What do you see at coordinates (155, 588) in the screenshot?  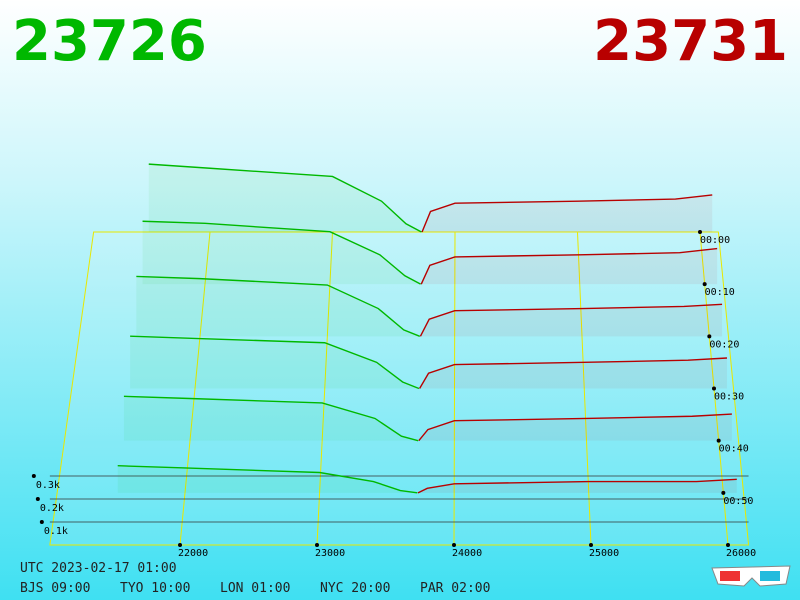 I see `city-time: TYO 10:00` at bounding box center [155, 588].